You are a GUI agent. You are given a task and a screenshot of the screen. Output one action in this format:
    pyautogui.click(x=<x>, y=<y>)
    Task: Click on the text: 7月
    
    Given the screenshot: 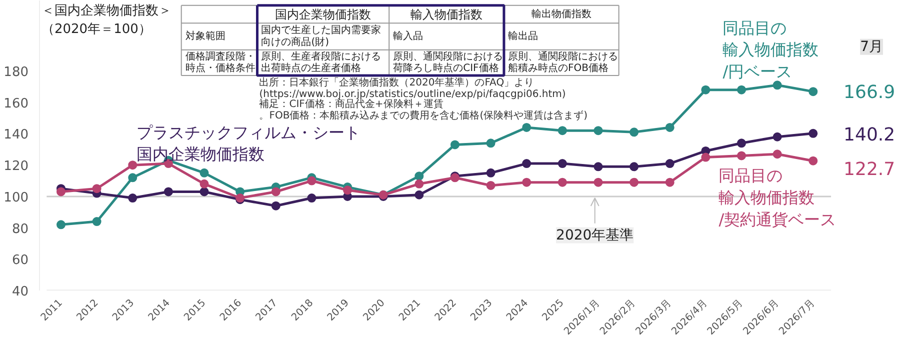 What is the action you would take?
    pyautogui.click(x=871, y=46)
    